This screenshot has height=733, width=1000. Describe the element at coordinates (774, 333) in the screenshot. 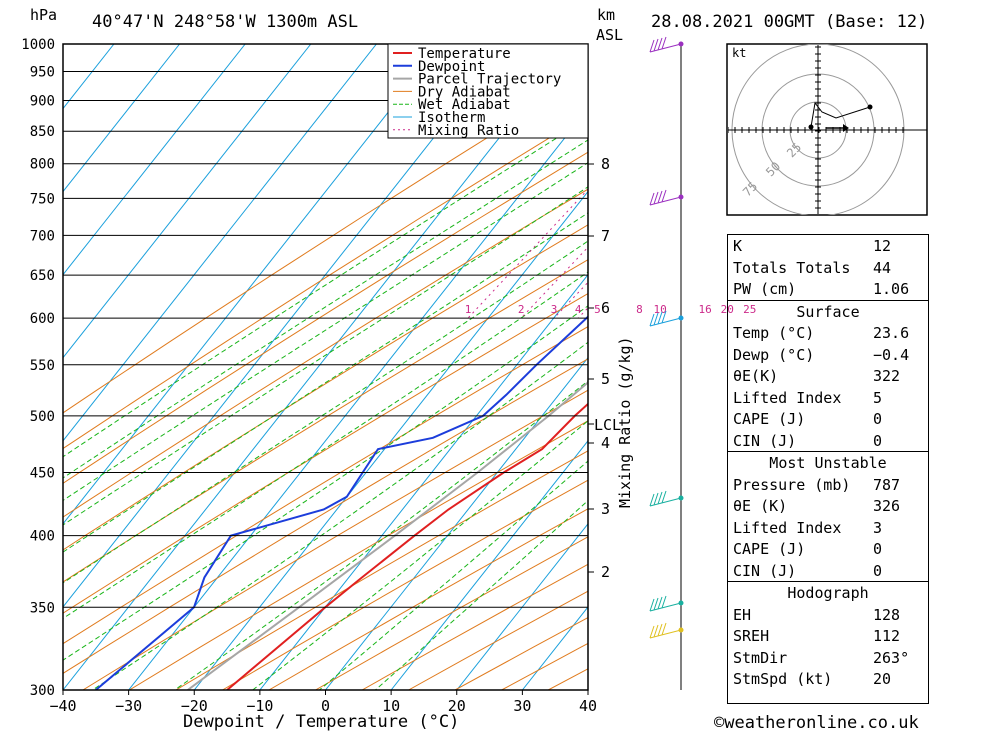

I see `surface-index-label: Temp (°C)` at that location.